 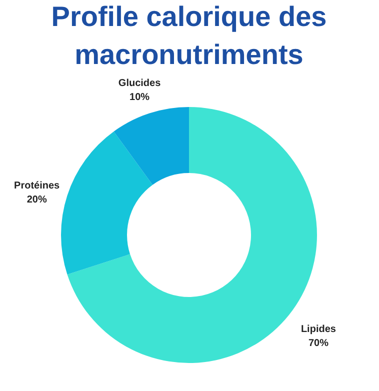 What do you see at coordinates (140, 97) in the screenshot?
I see `data-label: 10%` at bounding box center [140, 97].